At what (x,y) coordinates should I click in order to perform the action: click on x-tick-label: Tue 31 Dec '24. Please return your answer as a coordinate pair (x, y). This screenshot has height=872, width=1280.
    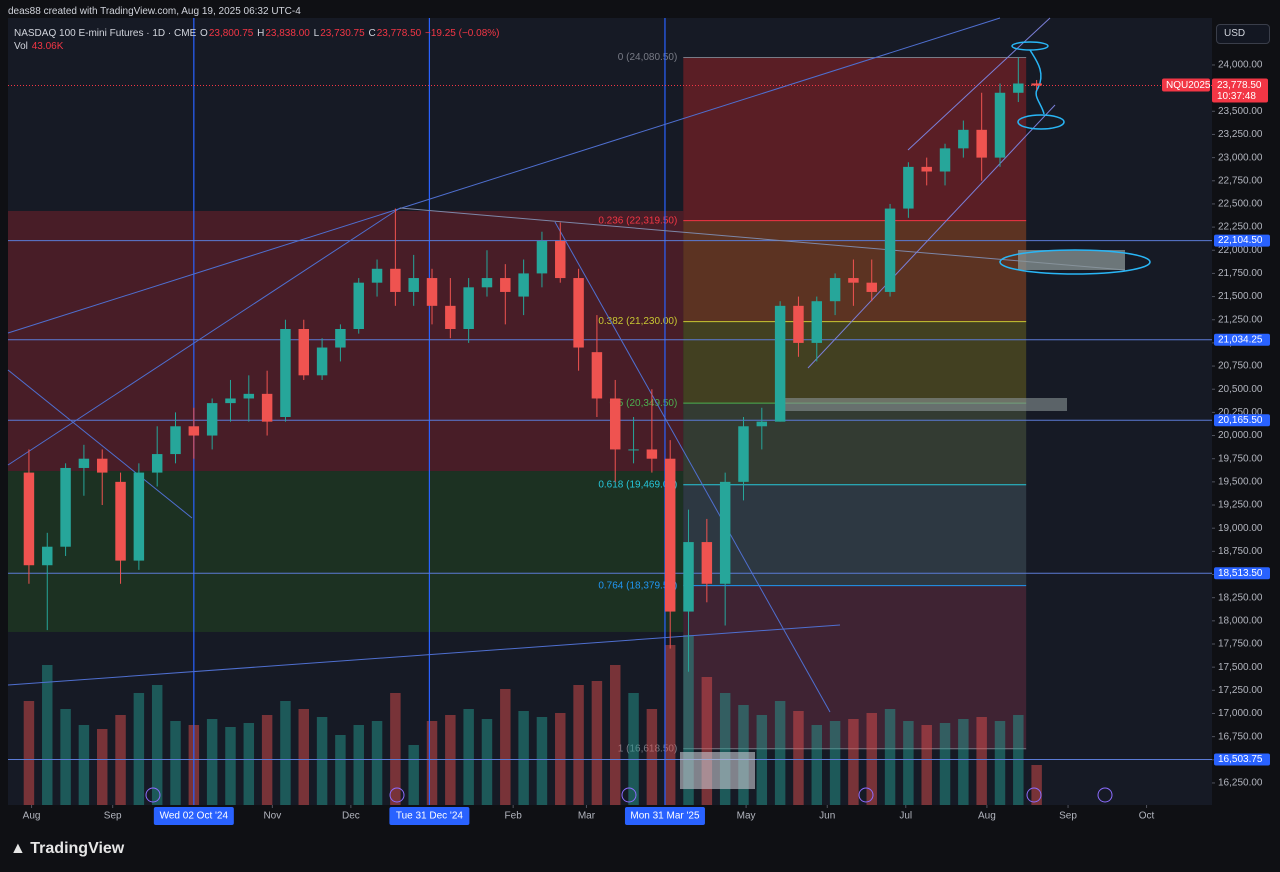
    Looking at the image, I should click on (430, 816).